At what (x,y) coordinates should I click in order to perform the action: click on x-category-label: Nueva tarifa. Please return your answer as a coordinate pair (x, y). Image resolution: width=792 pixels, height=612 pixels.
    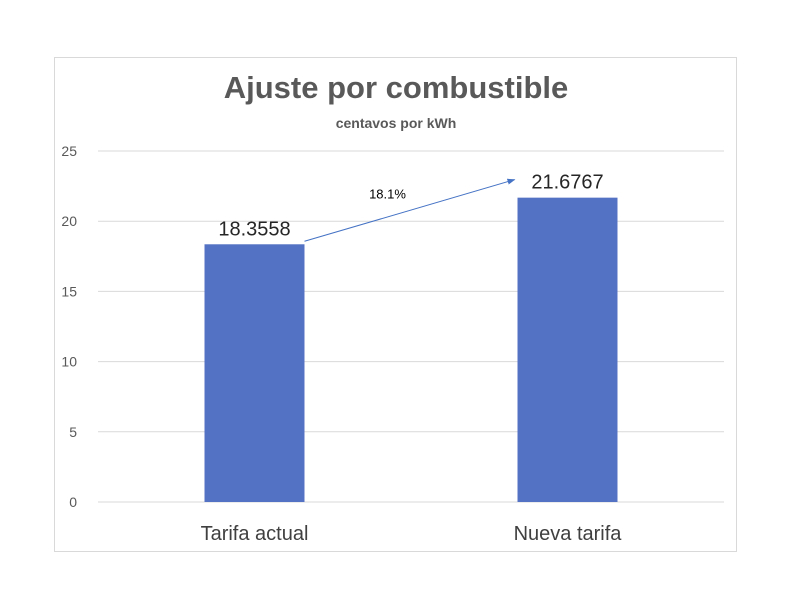
    Looking at the image, I should click on (568, 534).